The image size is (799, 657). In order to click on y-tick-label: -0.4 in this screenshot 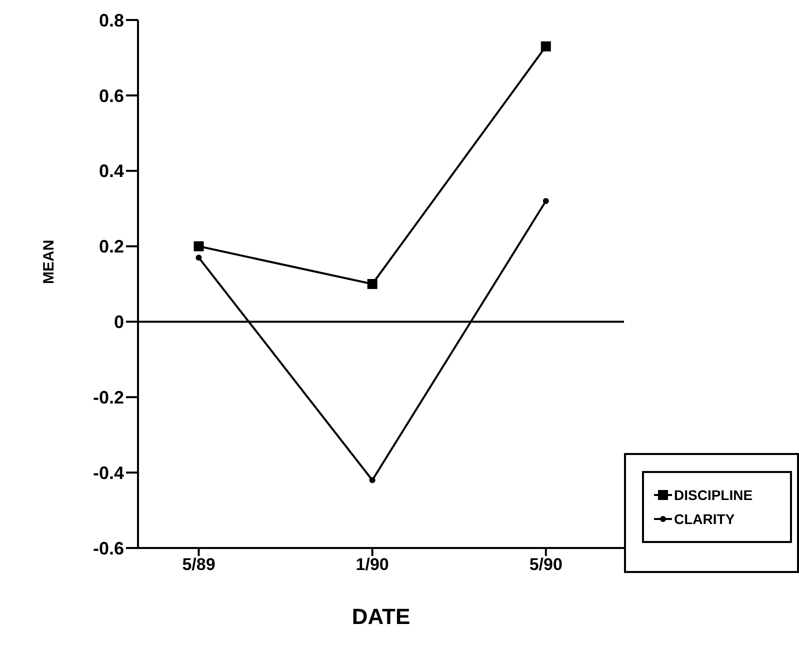, I will do `click(108, 472)`.